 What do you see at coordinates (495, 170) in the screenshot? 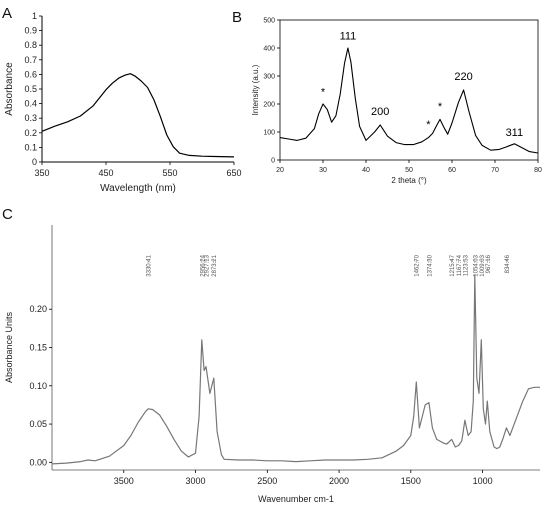
I see `panel-b-x-tick-label: 70` at bounding box center [495, 170].